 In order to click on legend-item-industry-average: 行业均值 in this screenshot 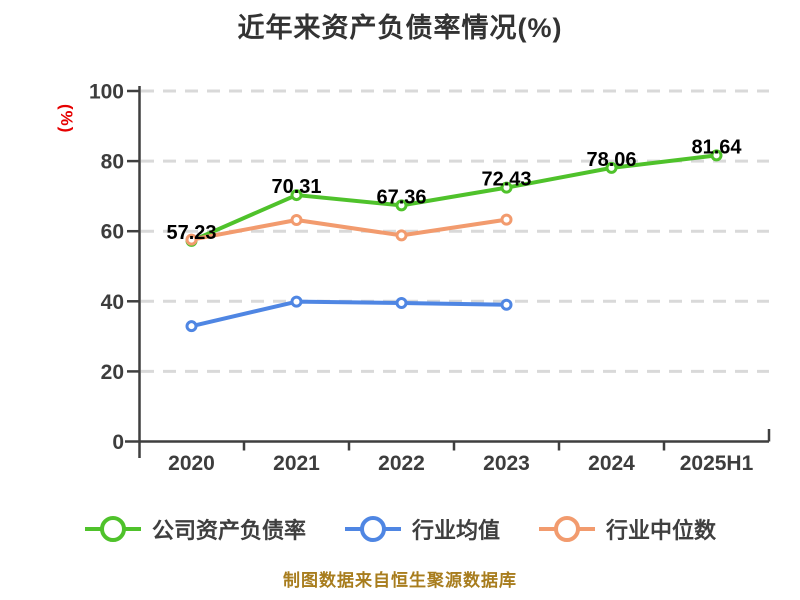, I will do `click(422, 529)`.